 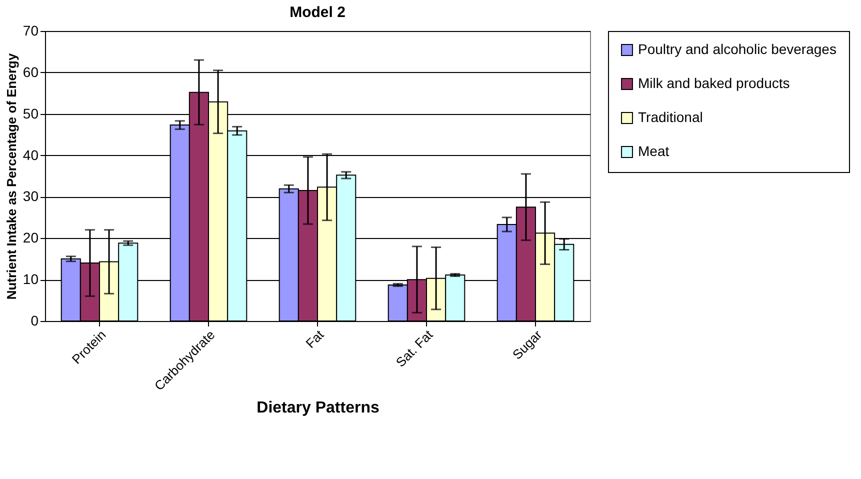 I want to click on x-tick-label: Sat. Fat, so click(x=414, y=348).